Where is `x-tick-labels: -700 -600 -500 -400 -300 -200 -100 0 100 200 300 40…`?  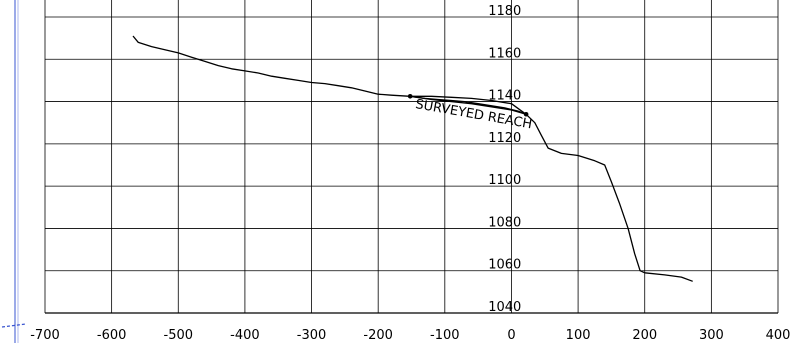
x-tick-labels: -700 -600 -500 -400 -300 -200 -100 0 100 200 300 40… is located at coordinates (410, 335).